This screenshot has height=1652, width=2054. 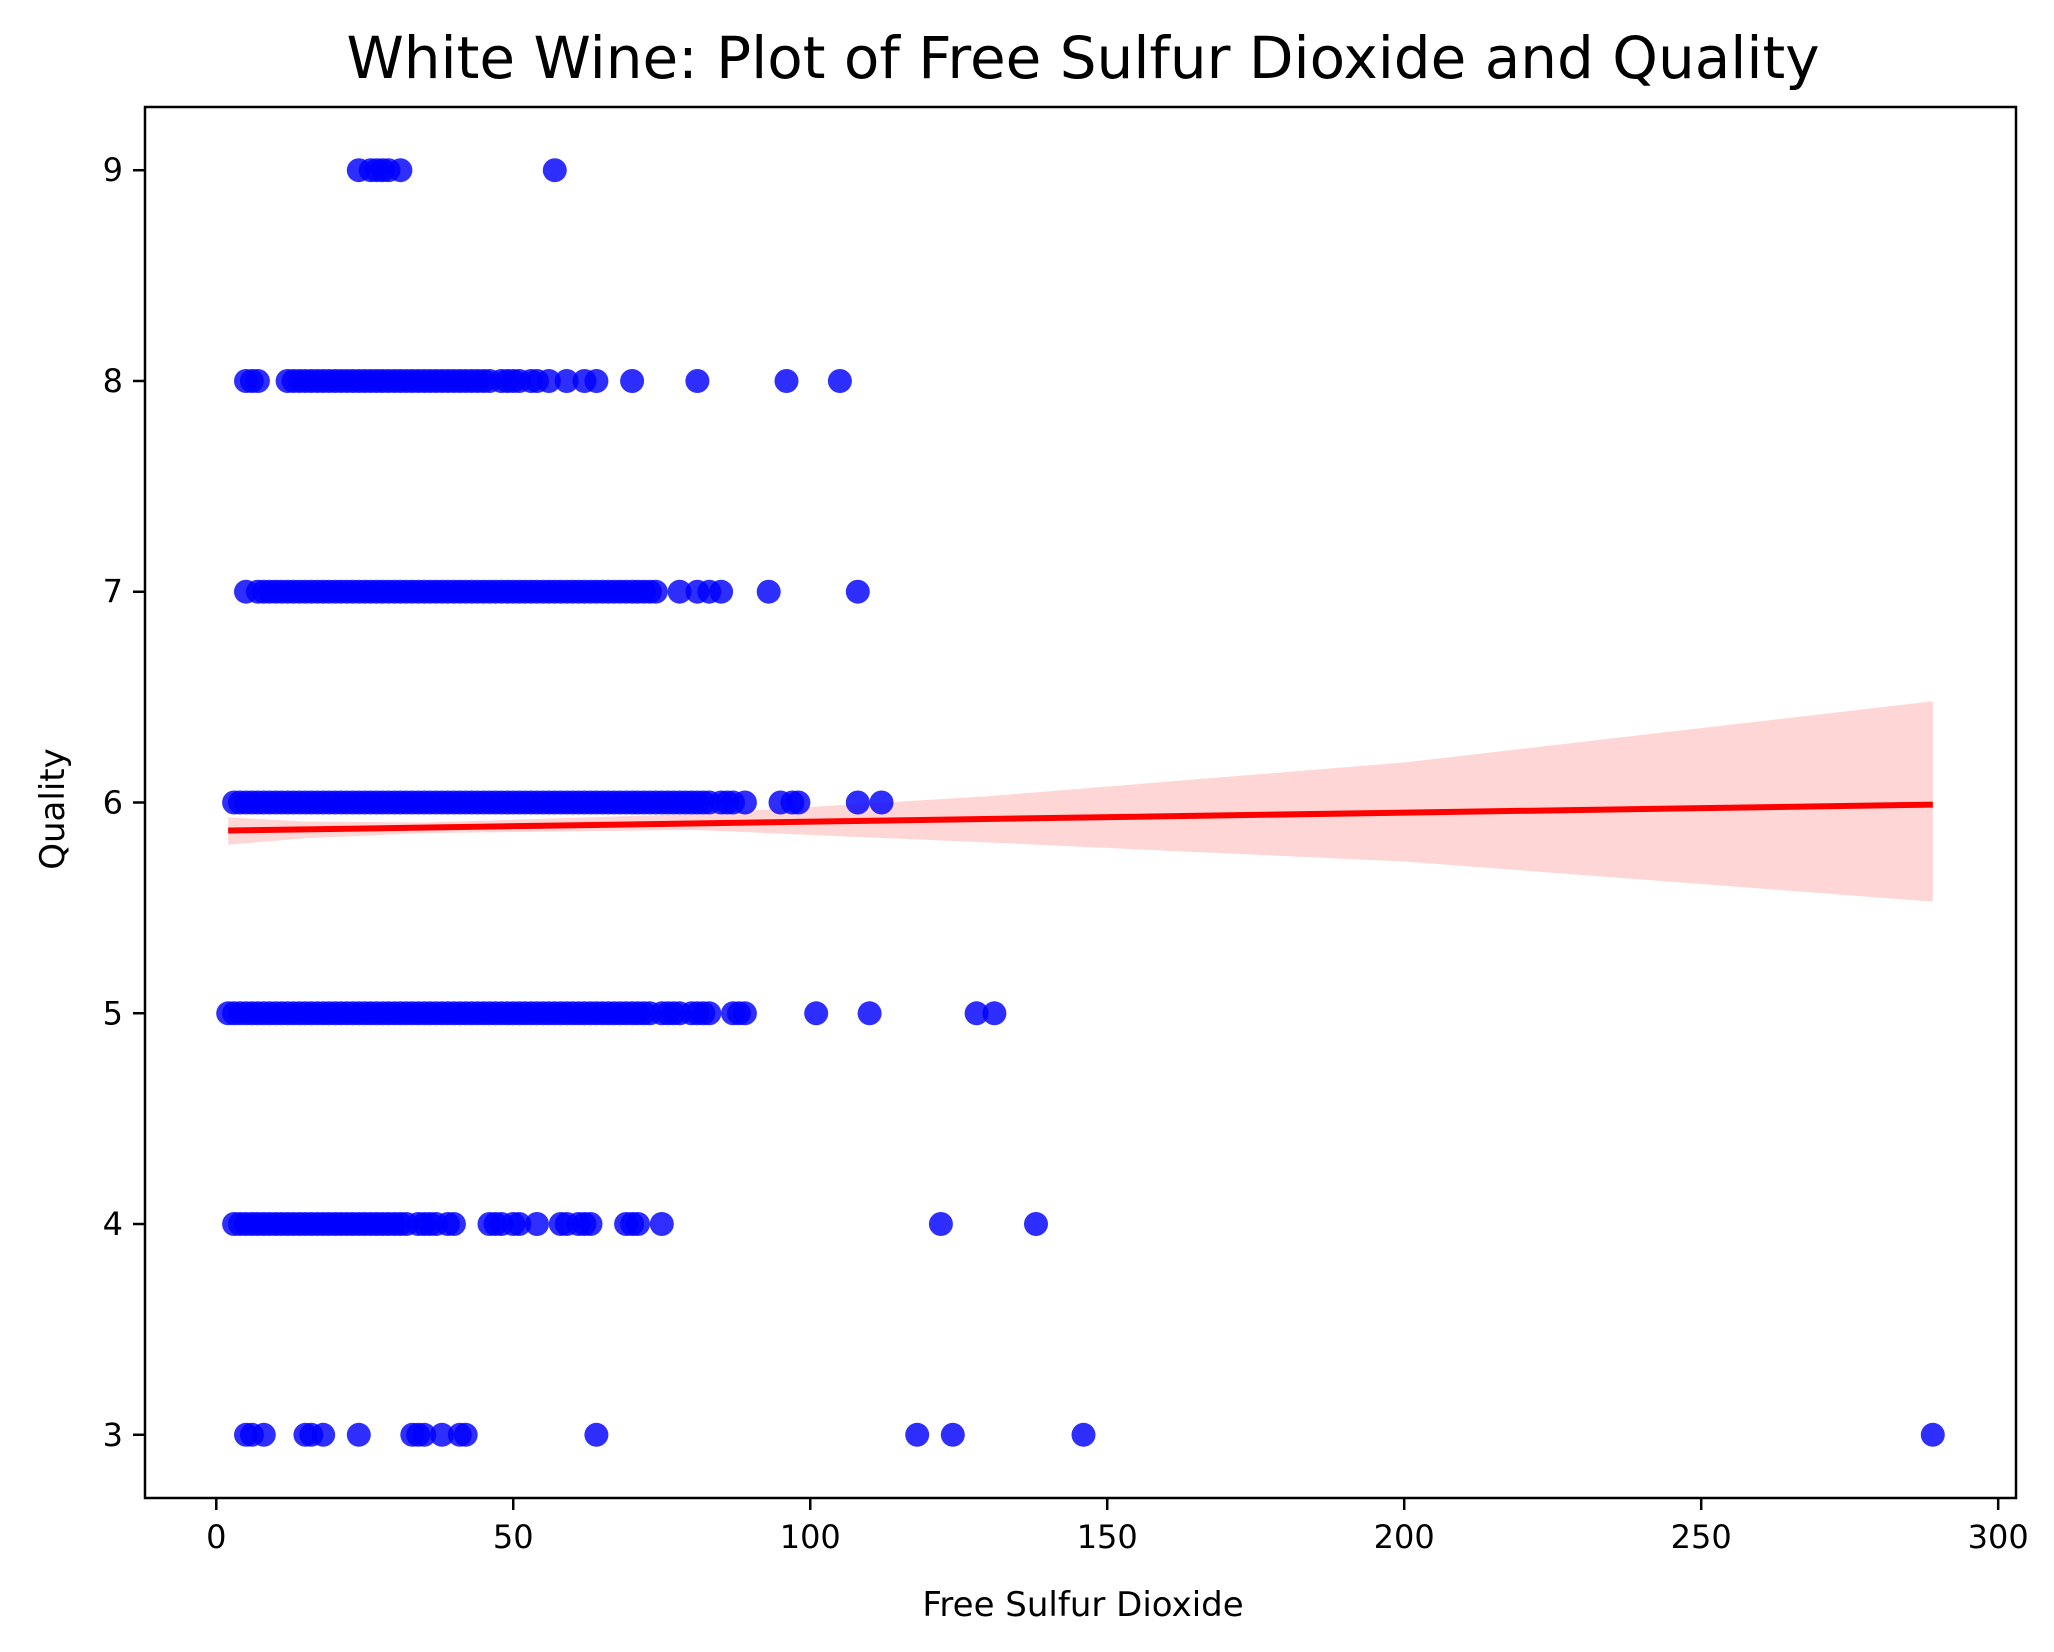 What do you see at coordinates (124, 802) in the screenshot?
I see `y-axis: 3 4 5 6 7 8 9` at bounding box center [124, 802].